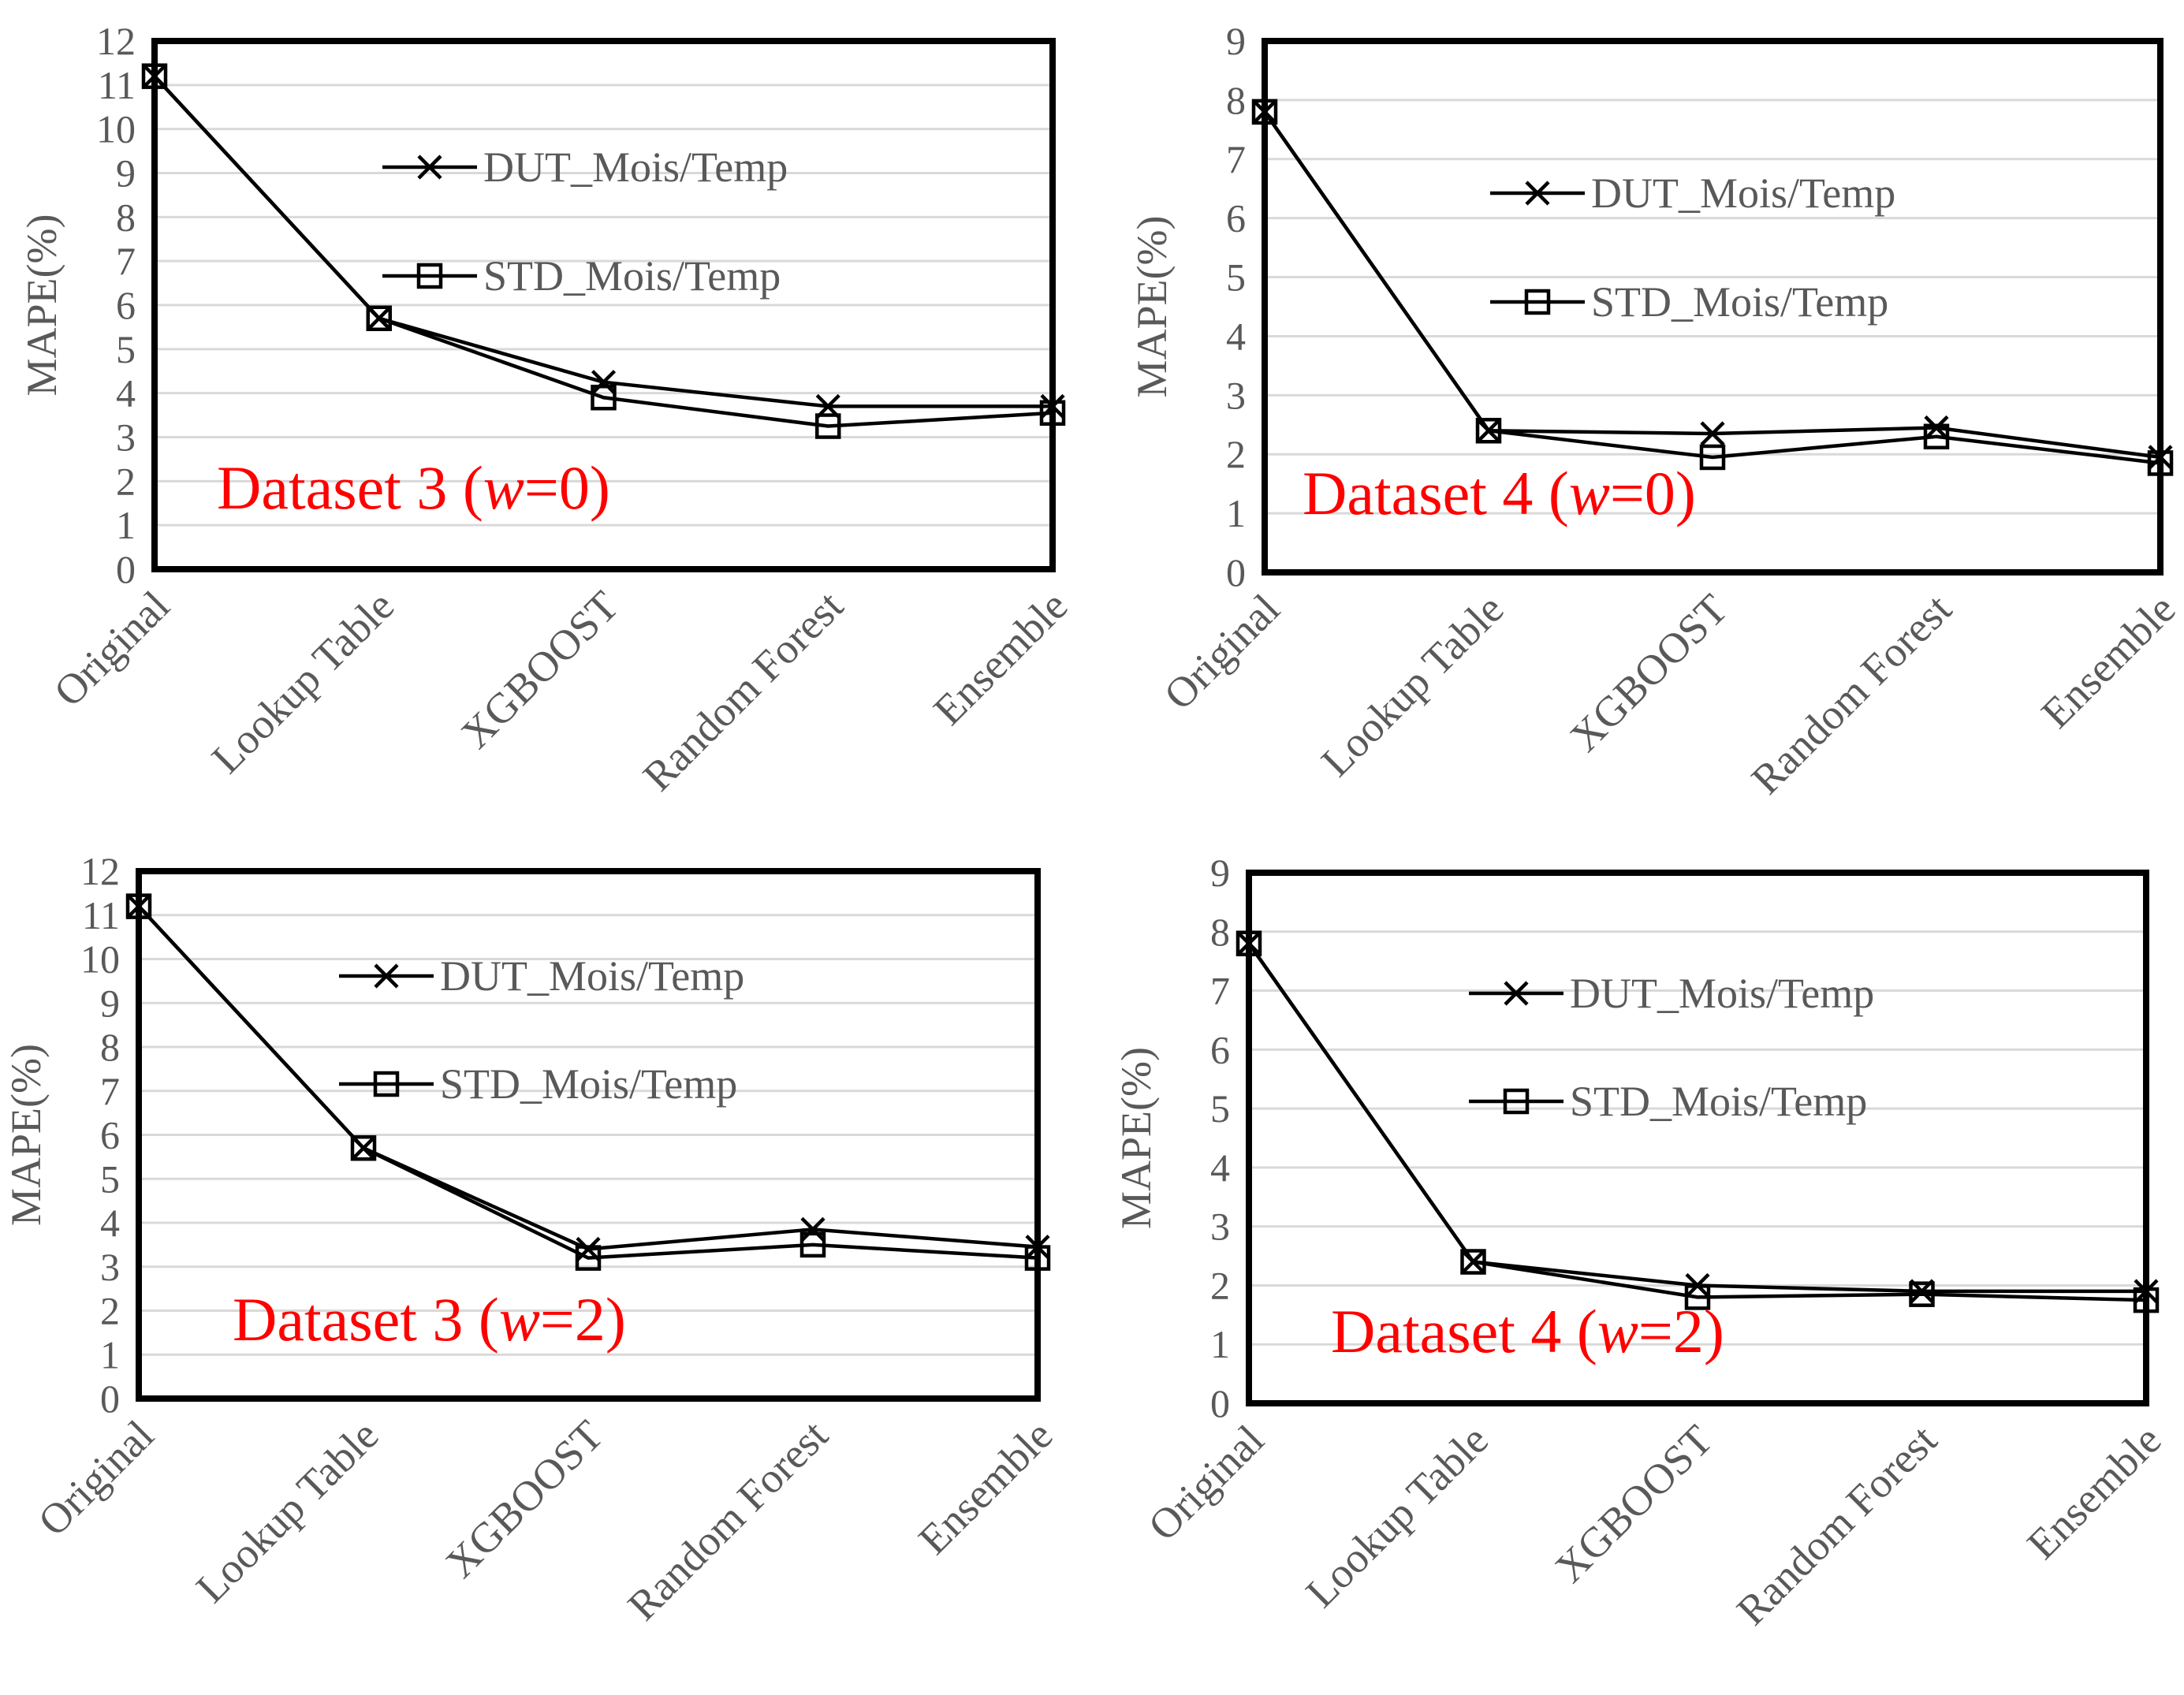 Image resolution: width=2184 pixels, height=1695 pixels. I want to click on chart-title: Dataset 3 (w=2), so click(429, 1319).